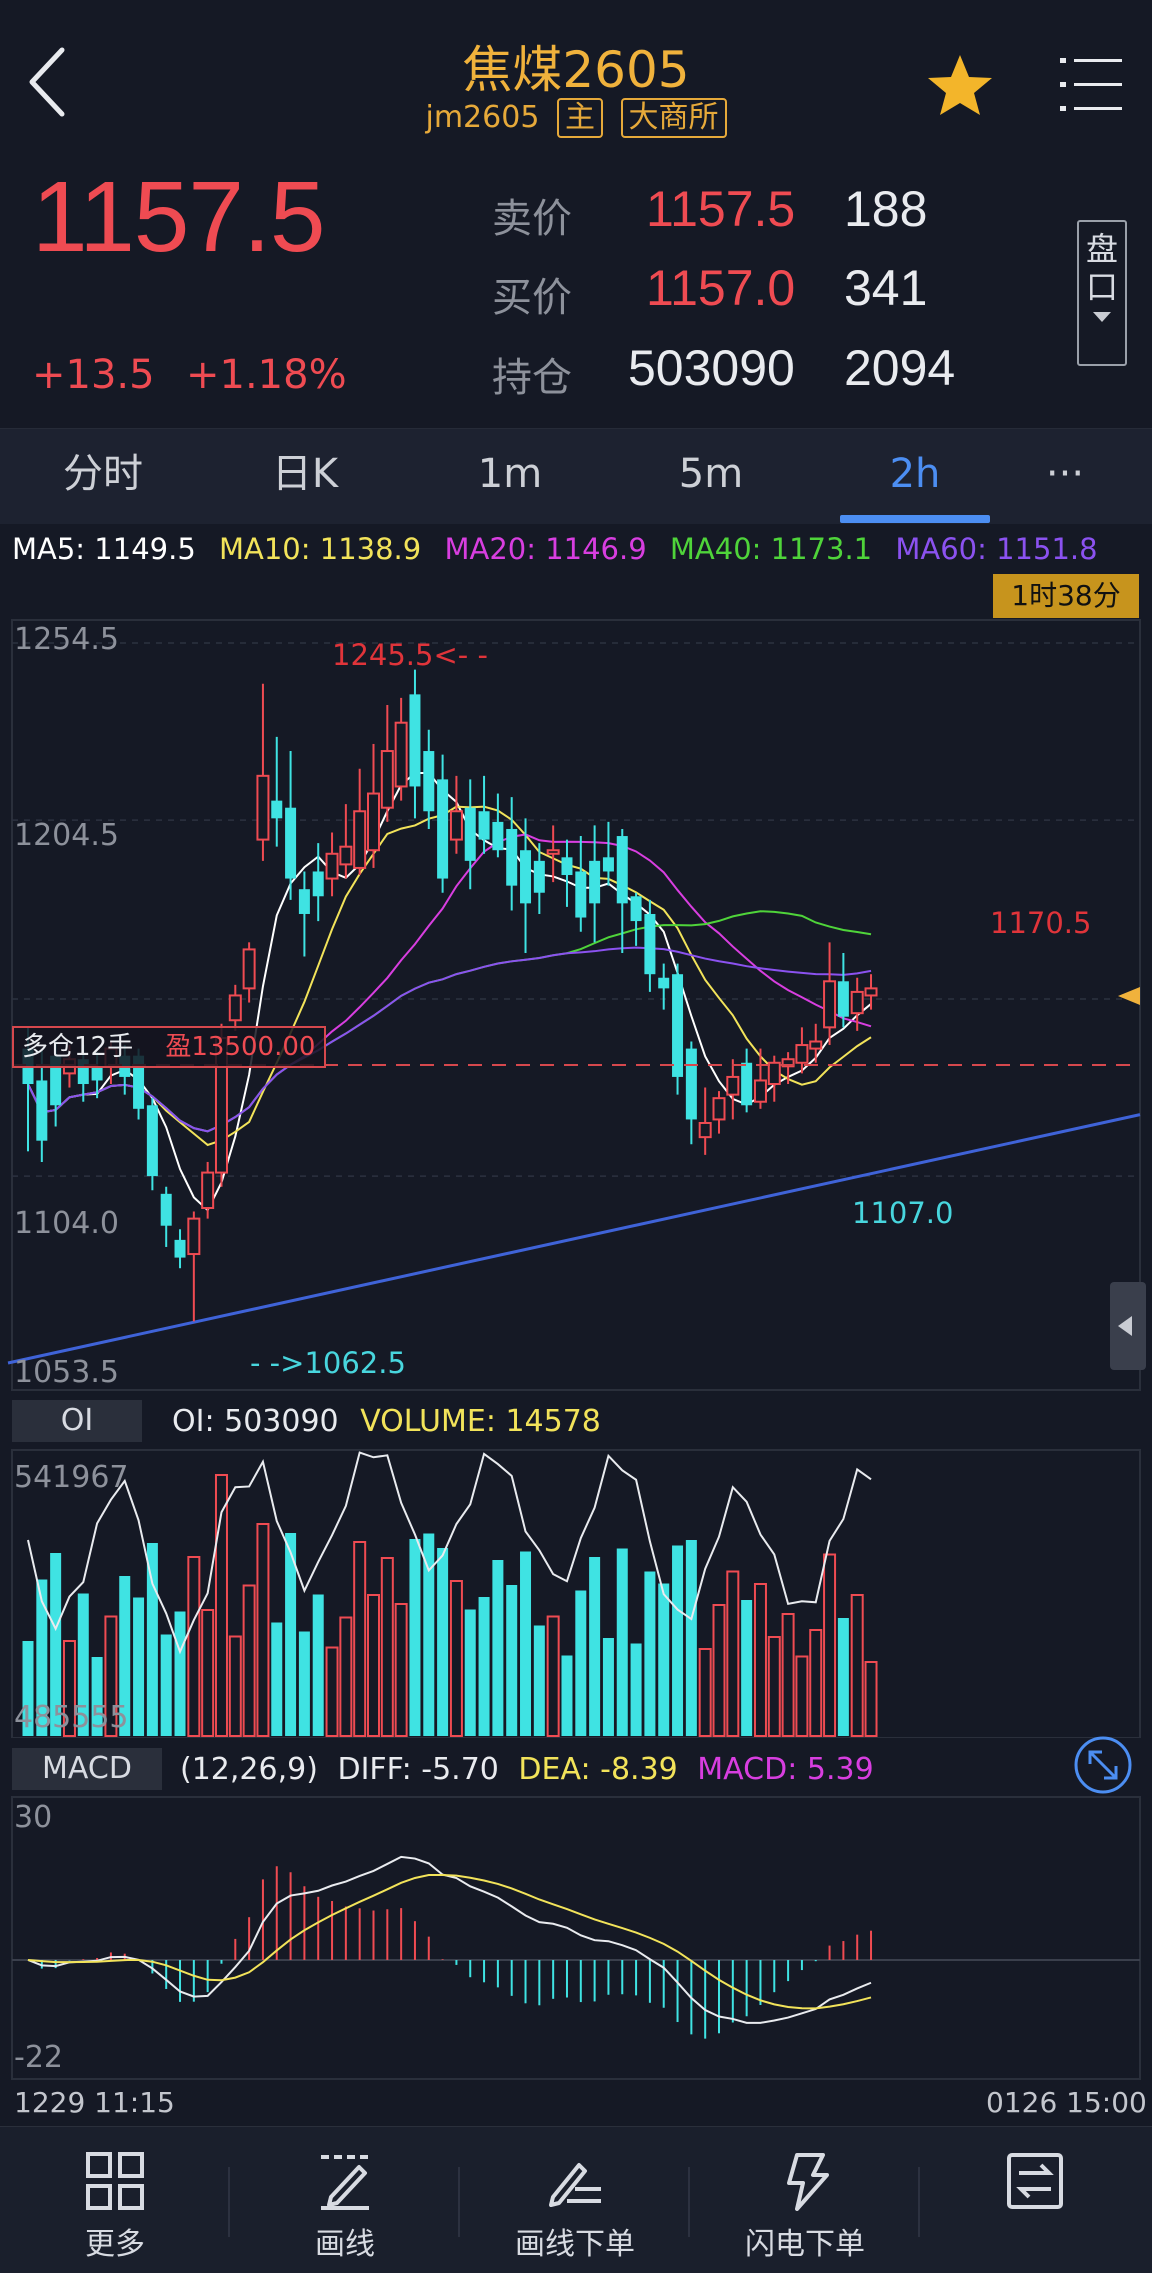 The image size is (1152, 2273). What do you see at coordinates (77, 1421) in the screenshot?
I see `oi-indicator-tab: OI` at bounding box center [77, 1421].